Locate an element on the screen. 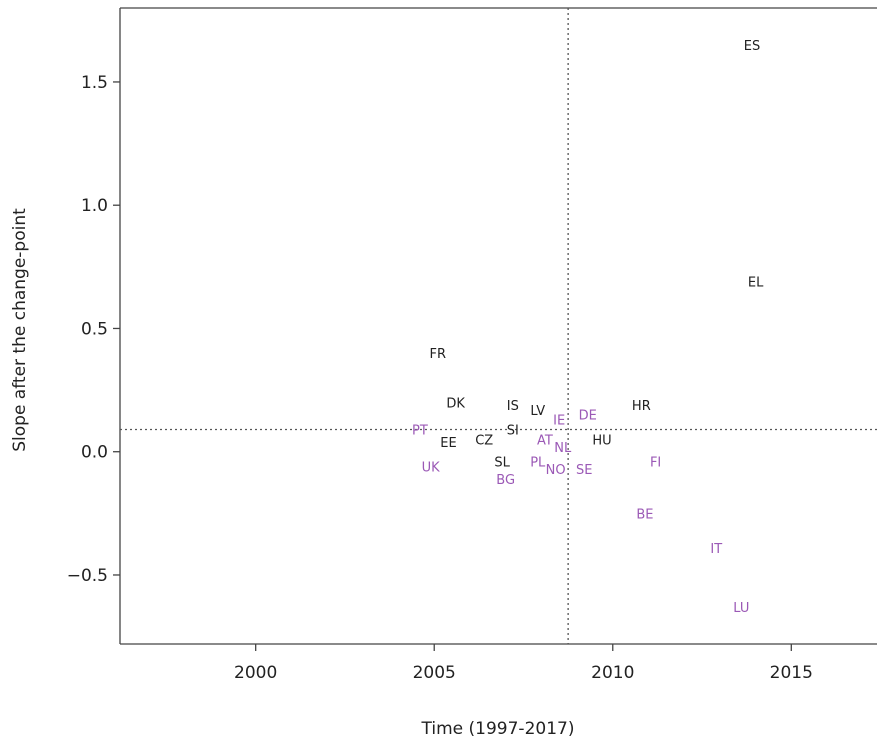 The image size is (877, 742). x-ticks: 2000 2005 2010 2015 is located at coordinates (523, 663).